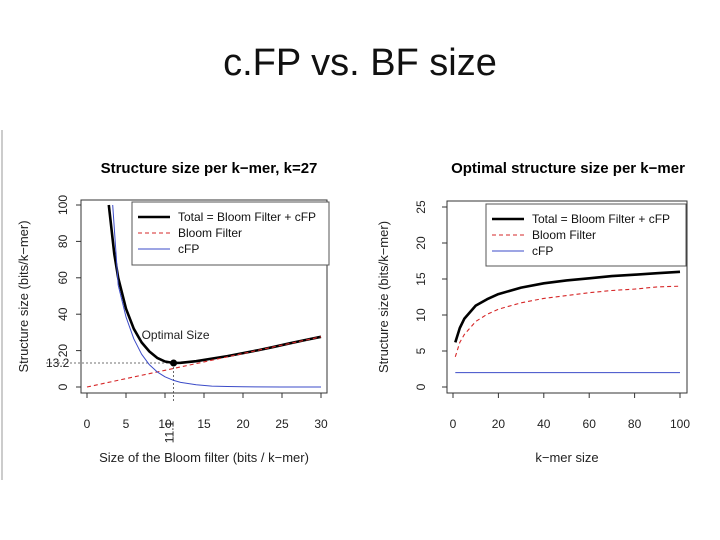  What do you see at coordinates (635, 424) in the screenshot?
I see `x-tick-label: 80` at bounding box center [635, 424].